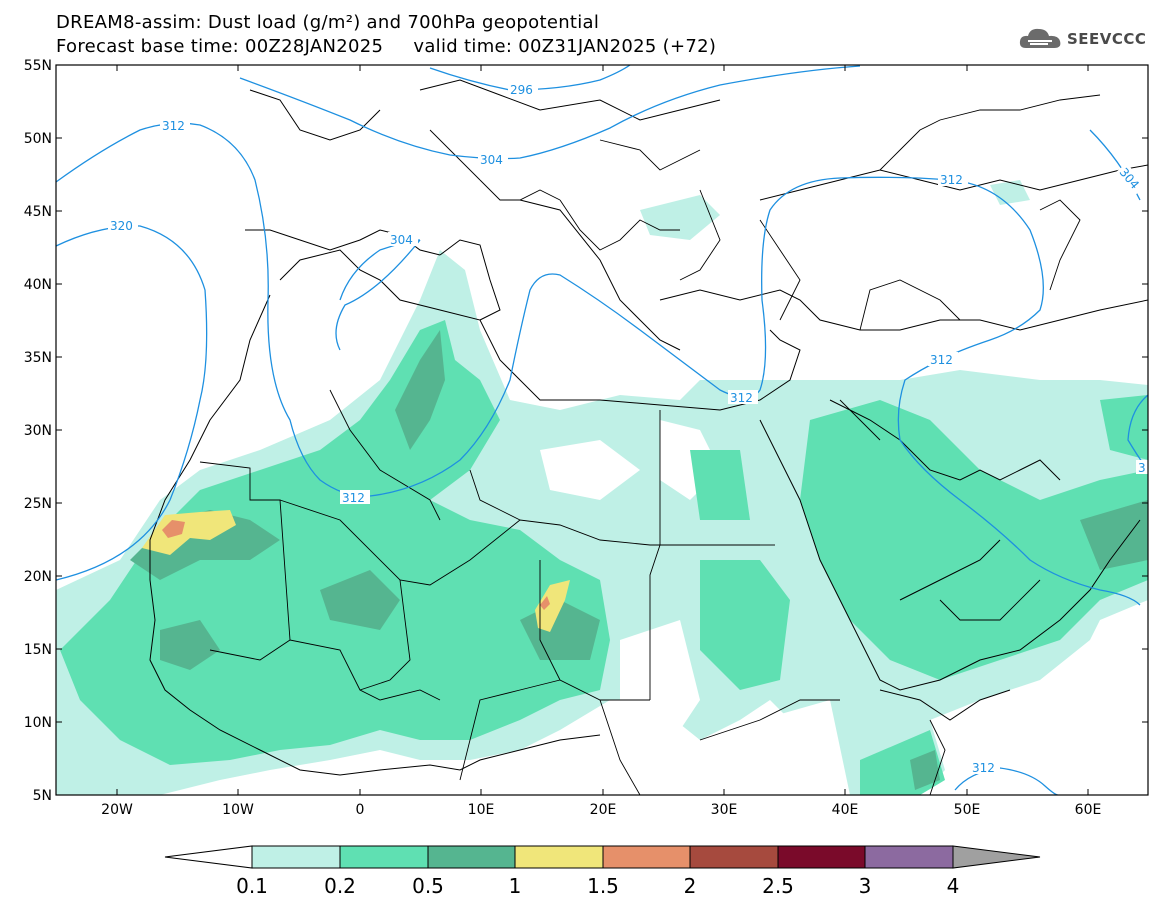  What do you see at coordinates (1088, 810) in the screenshot?
I see `lon-label: 60E` at bounding box center [1088, 810].